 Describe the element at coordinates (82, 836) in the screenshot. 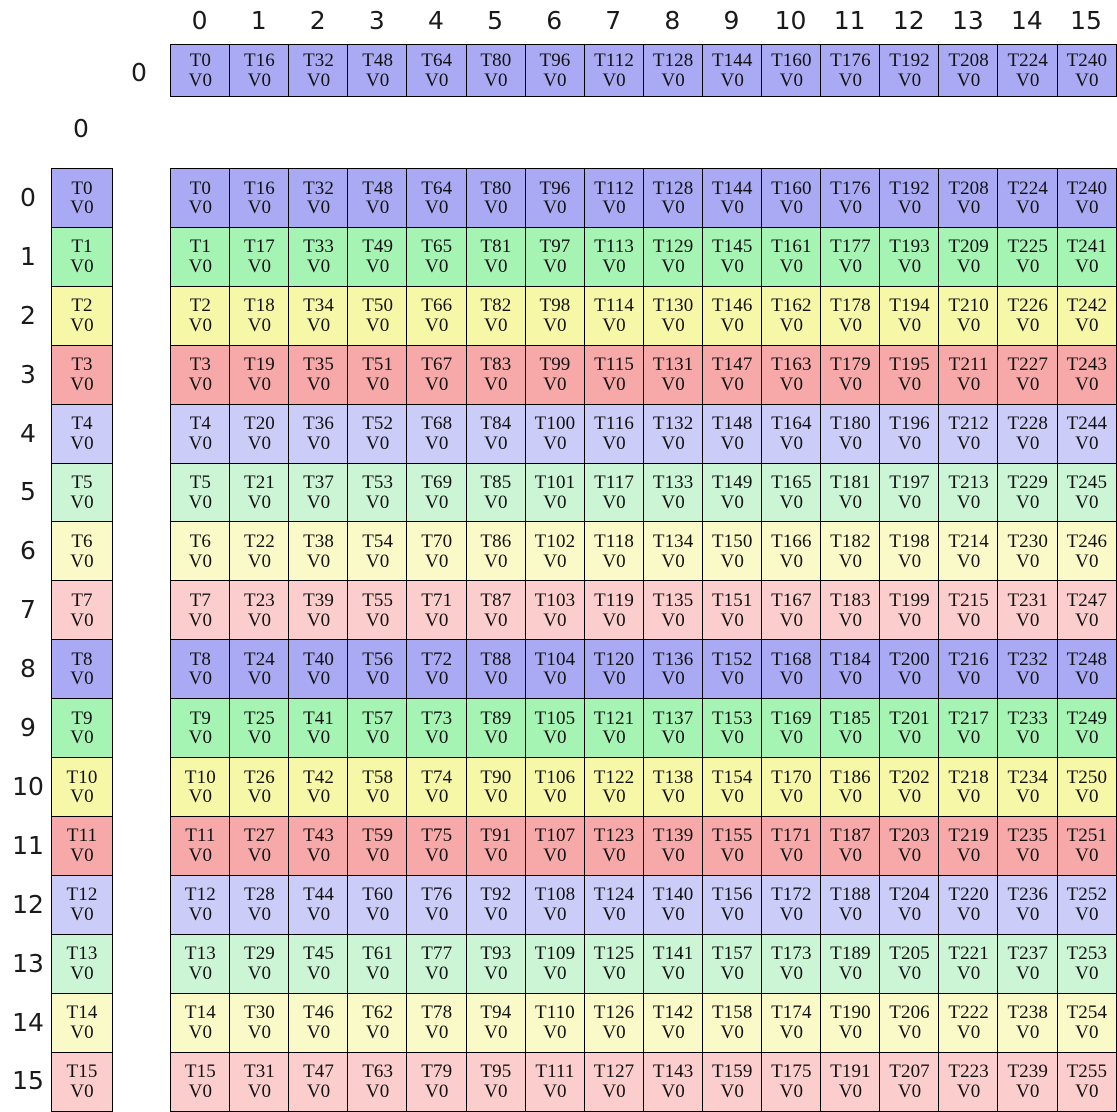

I see `cell-thread-label: T11` at that location.